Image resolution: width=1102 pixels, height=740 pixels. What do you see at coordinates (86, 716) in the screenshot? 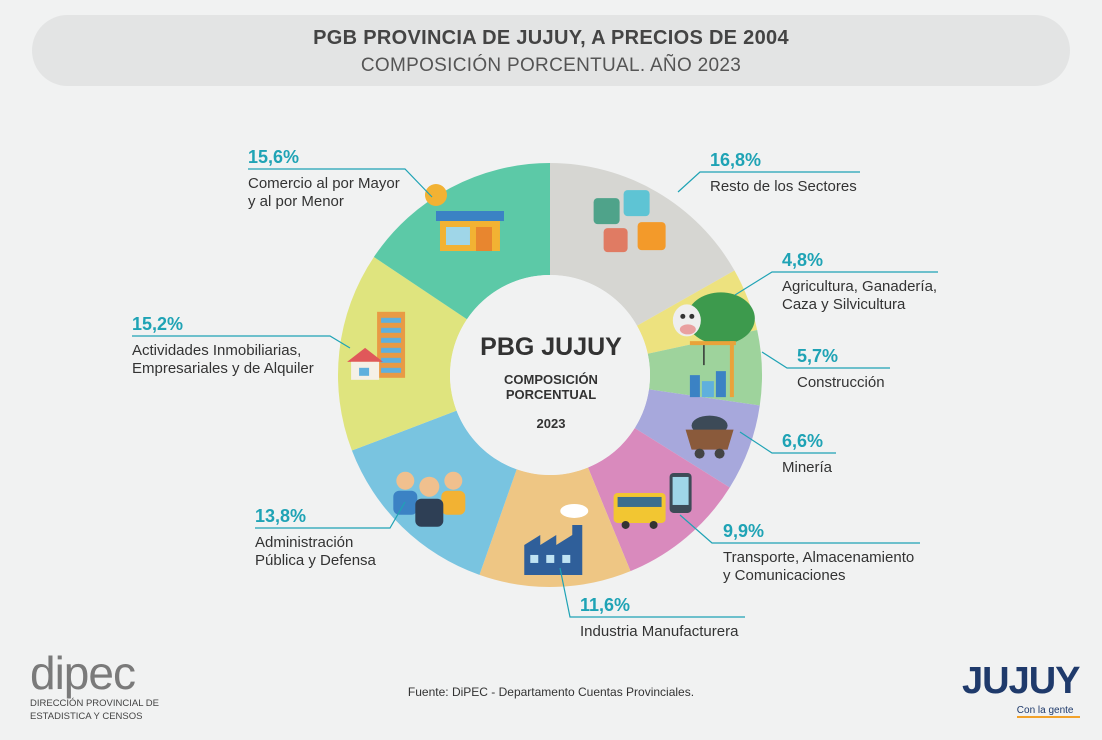
I see `dipec-subtitle-2: ESTADISTICA Y CENSOS` at bounding box center [86, 716].